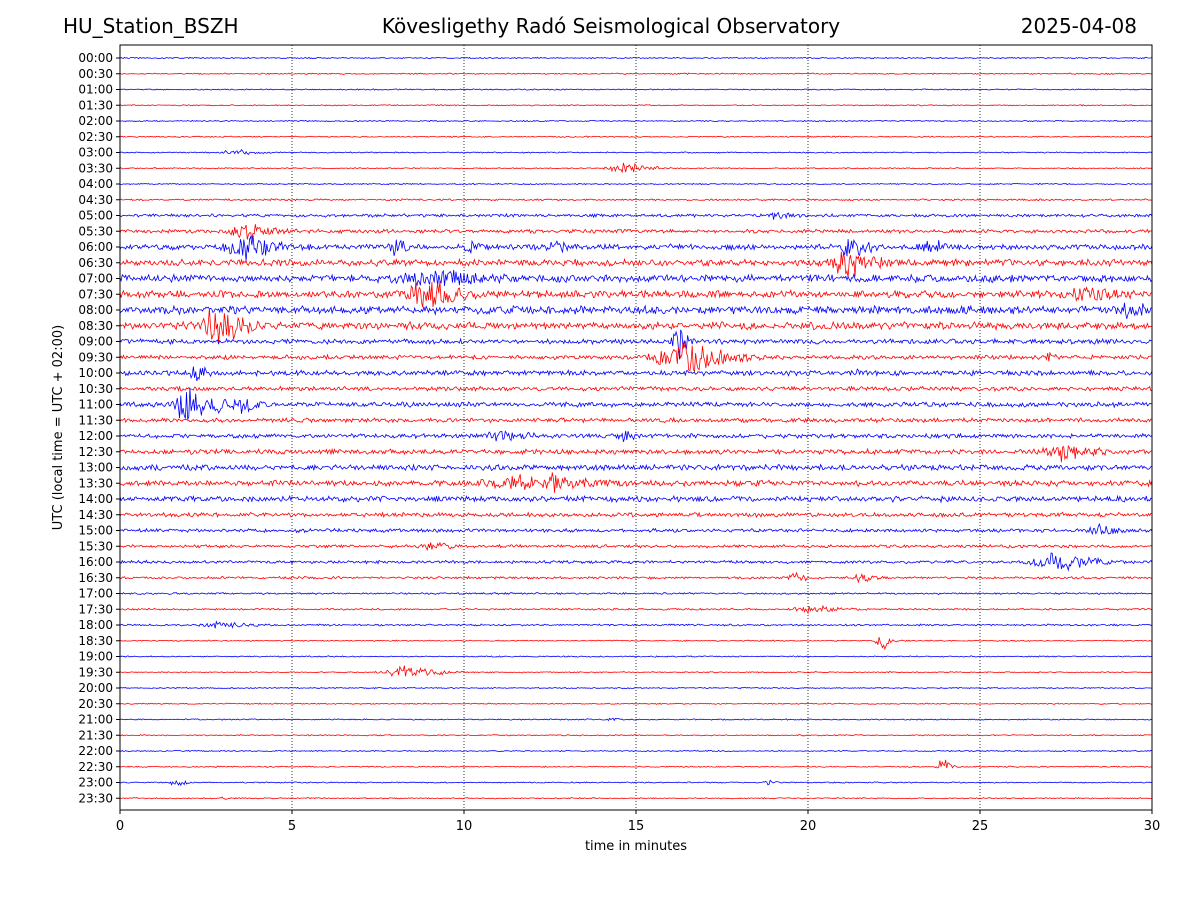 This screenshot has width=1200, height=900. I want to click on y-tick-label: 08:30, so click(95, 326).